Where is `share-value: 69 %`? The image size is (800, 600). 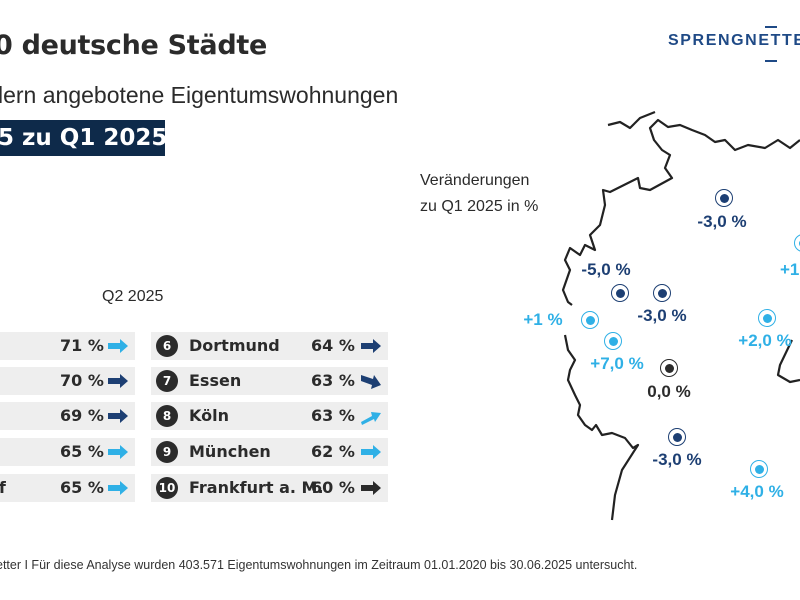
share-value: 69 % is located at coordinates (82, 415).